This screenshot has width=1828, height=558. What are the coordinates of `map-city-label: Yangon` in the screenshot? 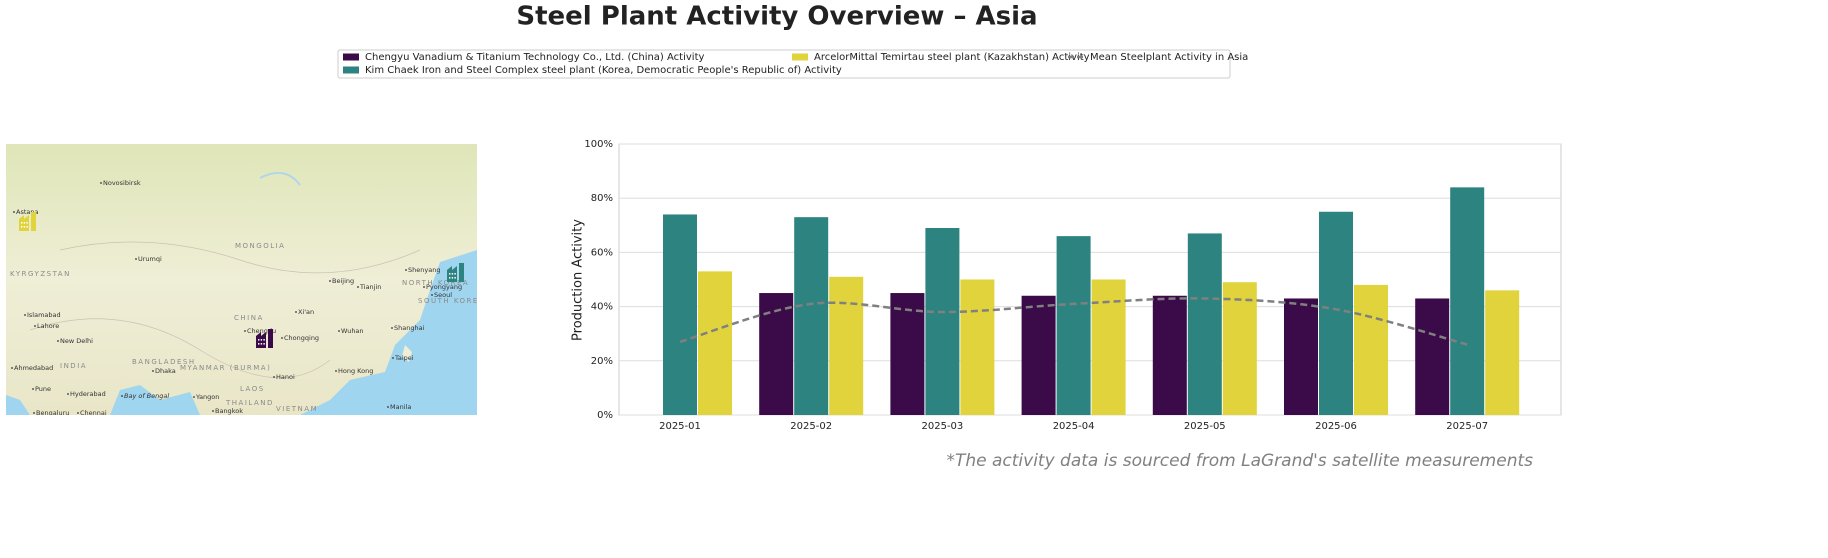 It's located at (207, 397).